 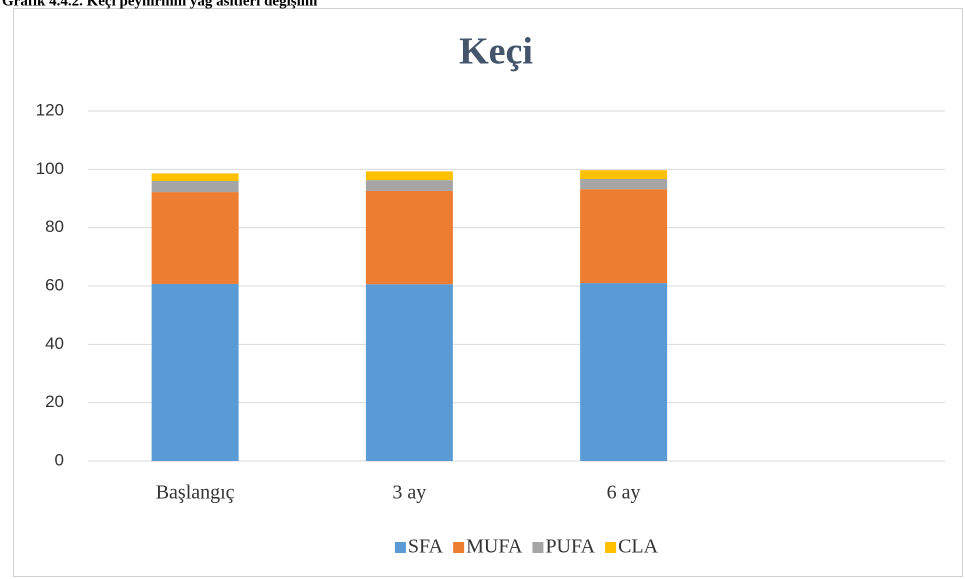 I want to click on y-tick-label: 0, so click(x=59, y=459).